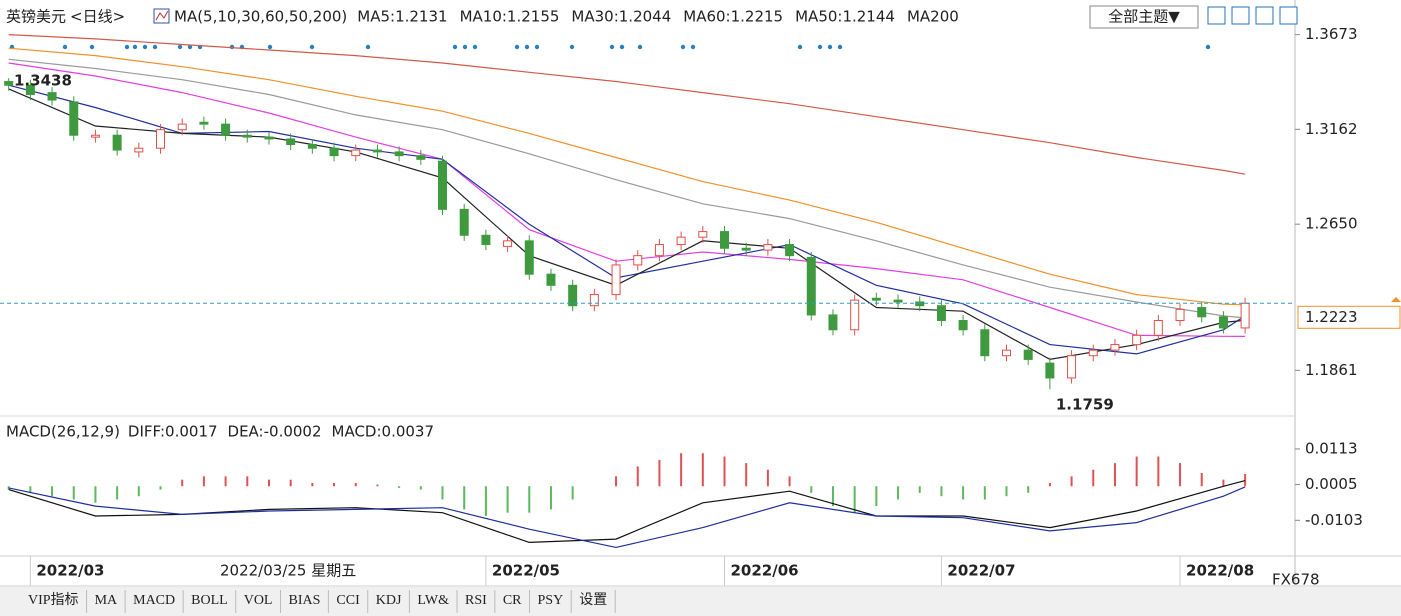  What do you see at coordinates (1331, 224) in the screenshot?
I see `y-tick-label: 1.2650` at bounding box center [1331, 224].